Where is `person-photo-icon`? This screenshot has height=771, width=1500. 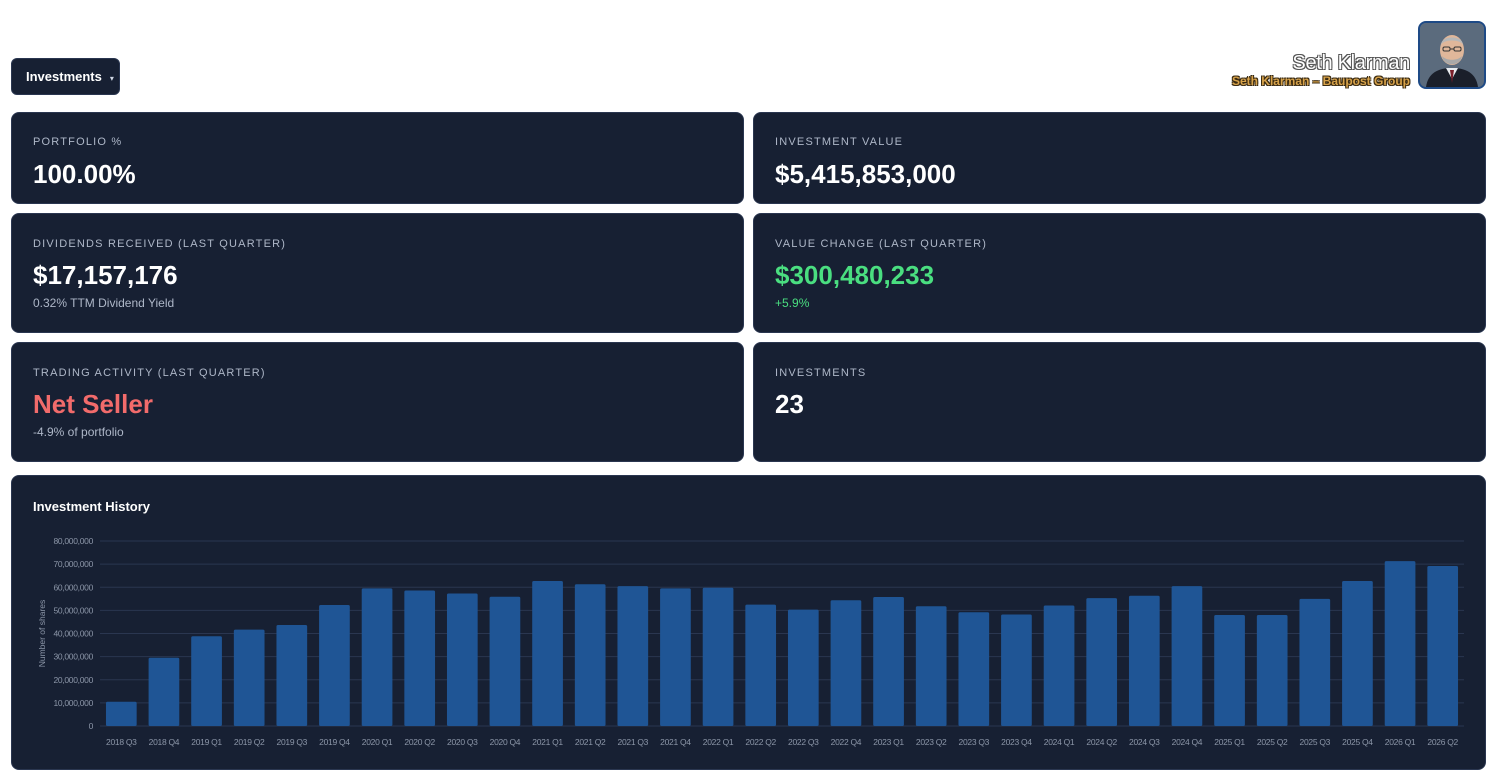 person-photo-icon is located at coordinates (1452, 55).